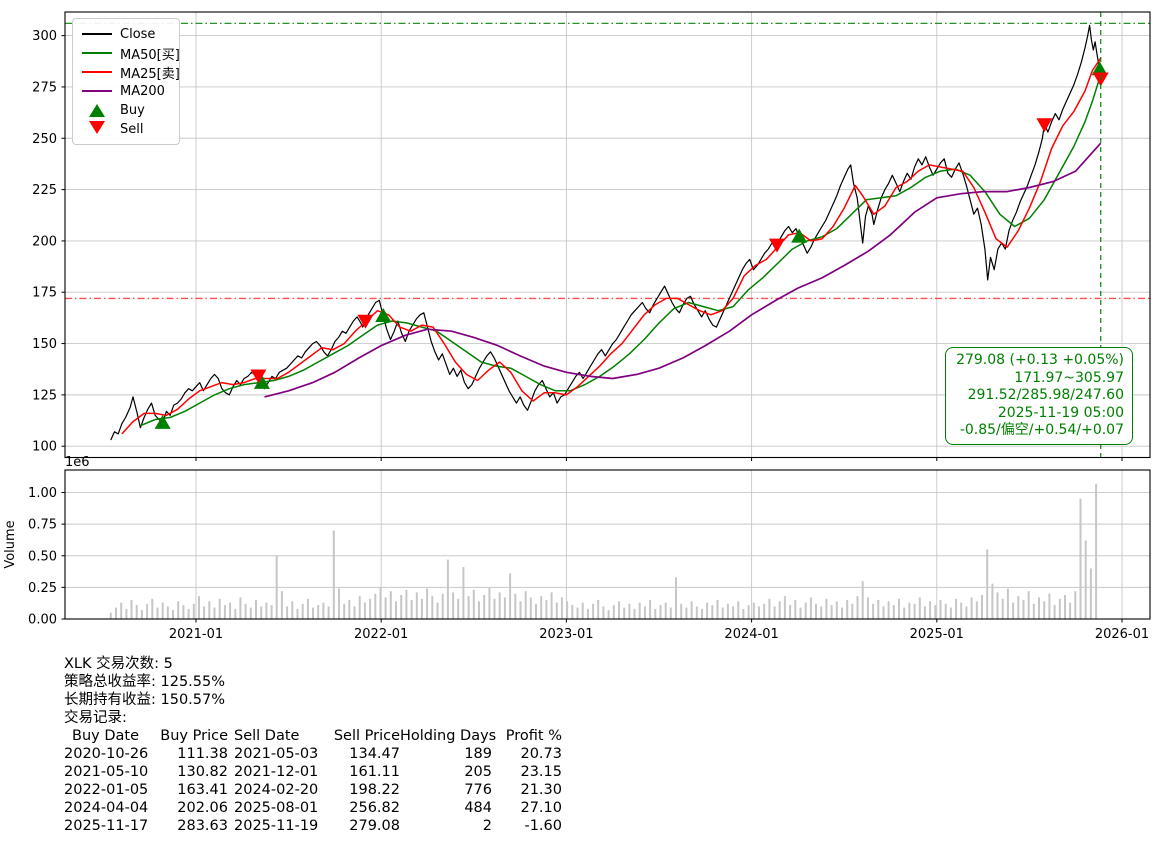 Image resolution: width=1160 pixels, height=852 pixels. Describe the element at coordinates (202, 825) in the screenshot. I see `trade-table-row-cell: 283.63` at that location.